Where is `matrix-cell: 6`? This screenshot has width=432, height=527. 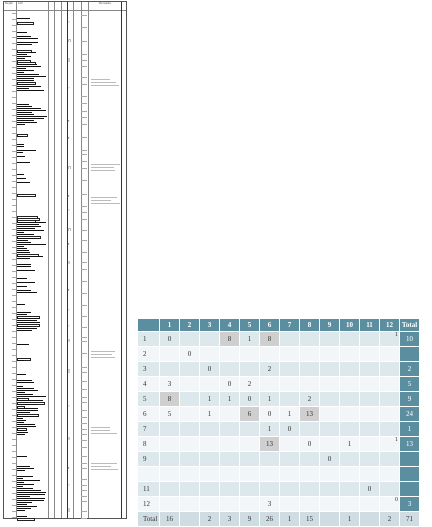
matrix-cell: 6 is located at coordinates (249, 414).